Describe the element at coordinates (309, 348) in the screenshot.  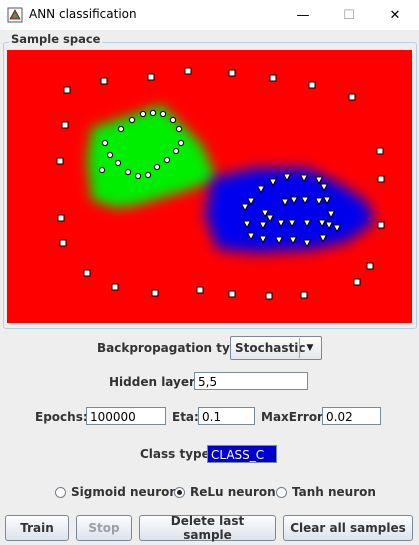
I see `chevron-down-icon: ▼` at that location.